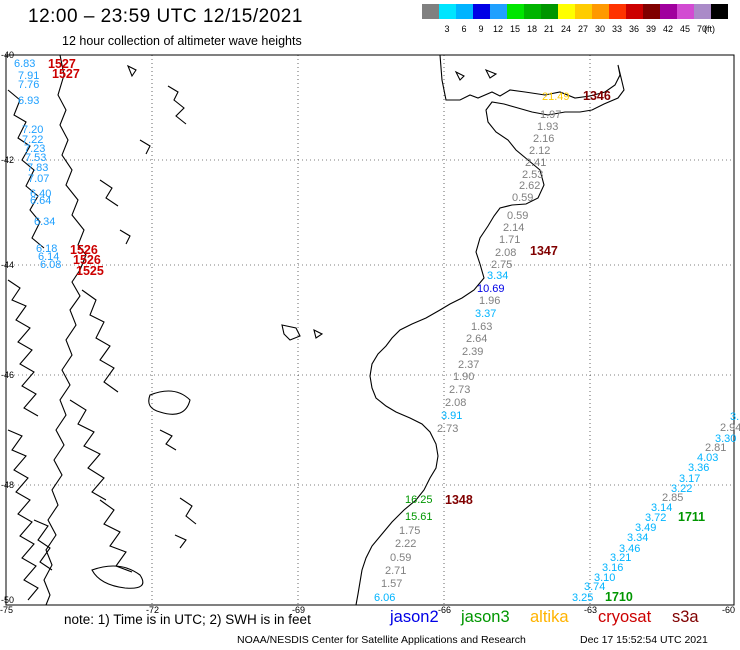 The image size is (740, 650). Describe the element at coordinates (661, 508) in the screenshot. I see `wave-height-label: 3.14` at that location.